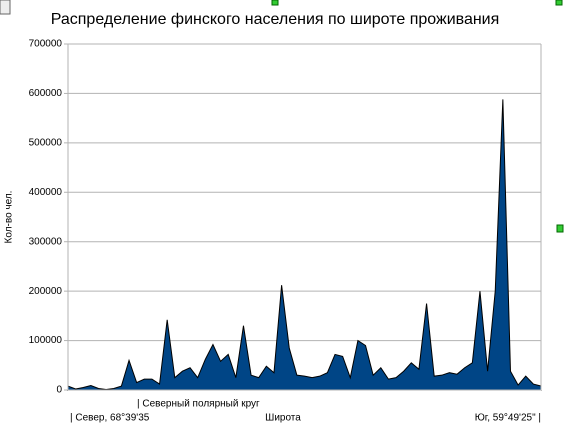  What do you see at coordinates (46, 340) in the screenshot?
I see `y-tick-label: 100000` at bounding box center [46, 340].